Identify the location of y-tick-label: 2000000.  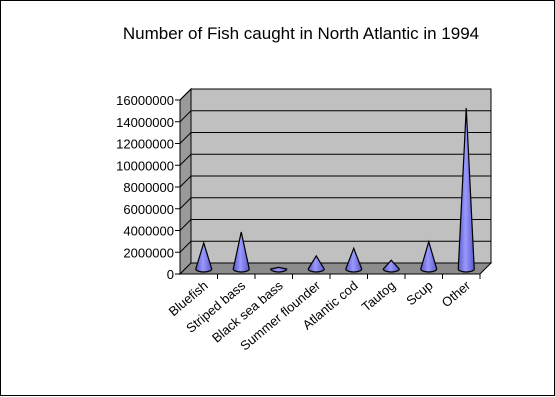
(148, 252).